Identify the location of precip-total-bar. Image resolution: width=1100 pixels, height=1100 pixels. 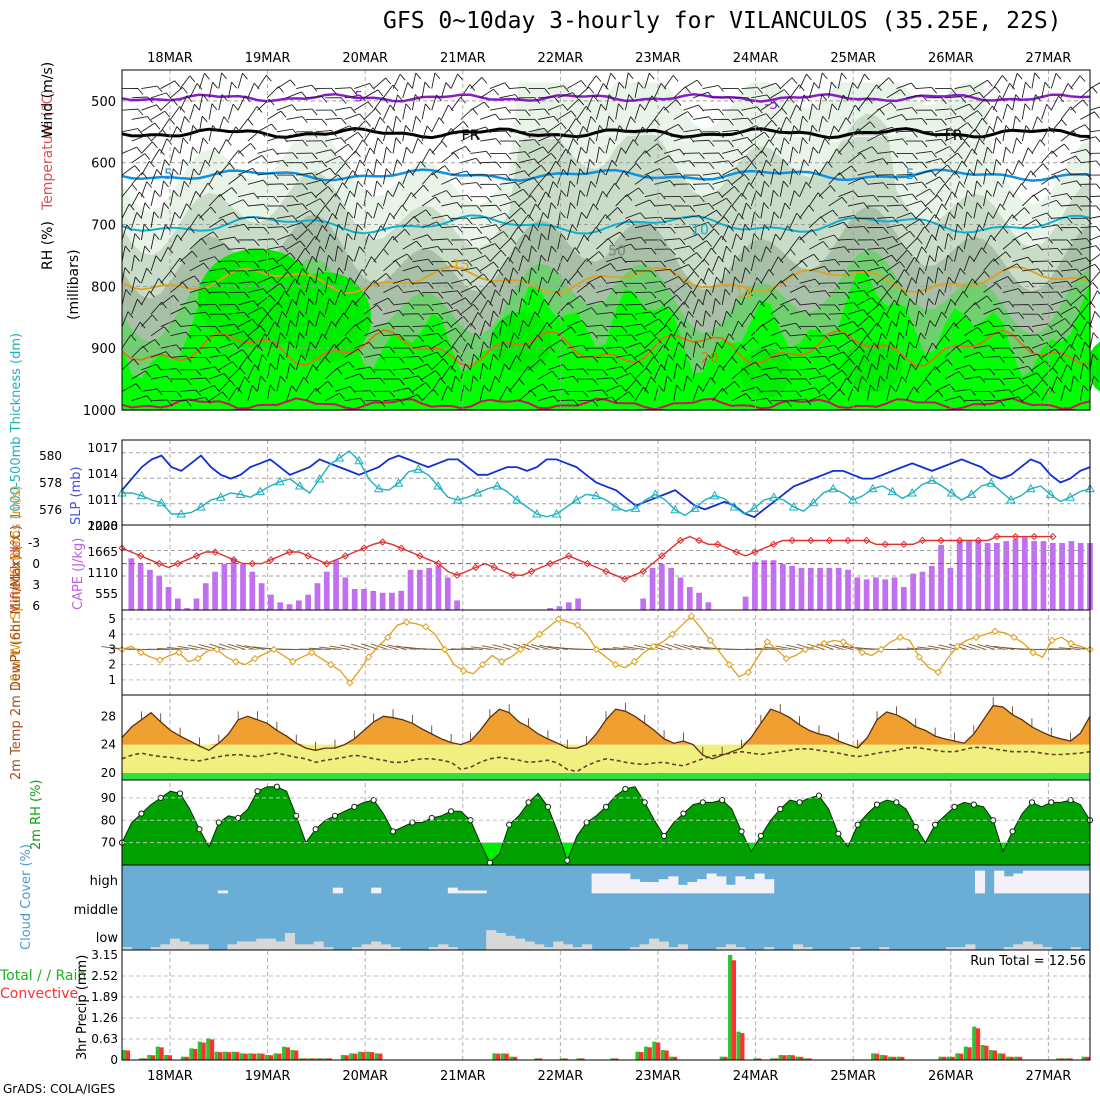
(797, 1058).